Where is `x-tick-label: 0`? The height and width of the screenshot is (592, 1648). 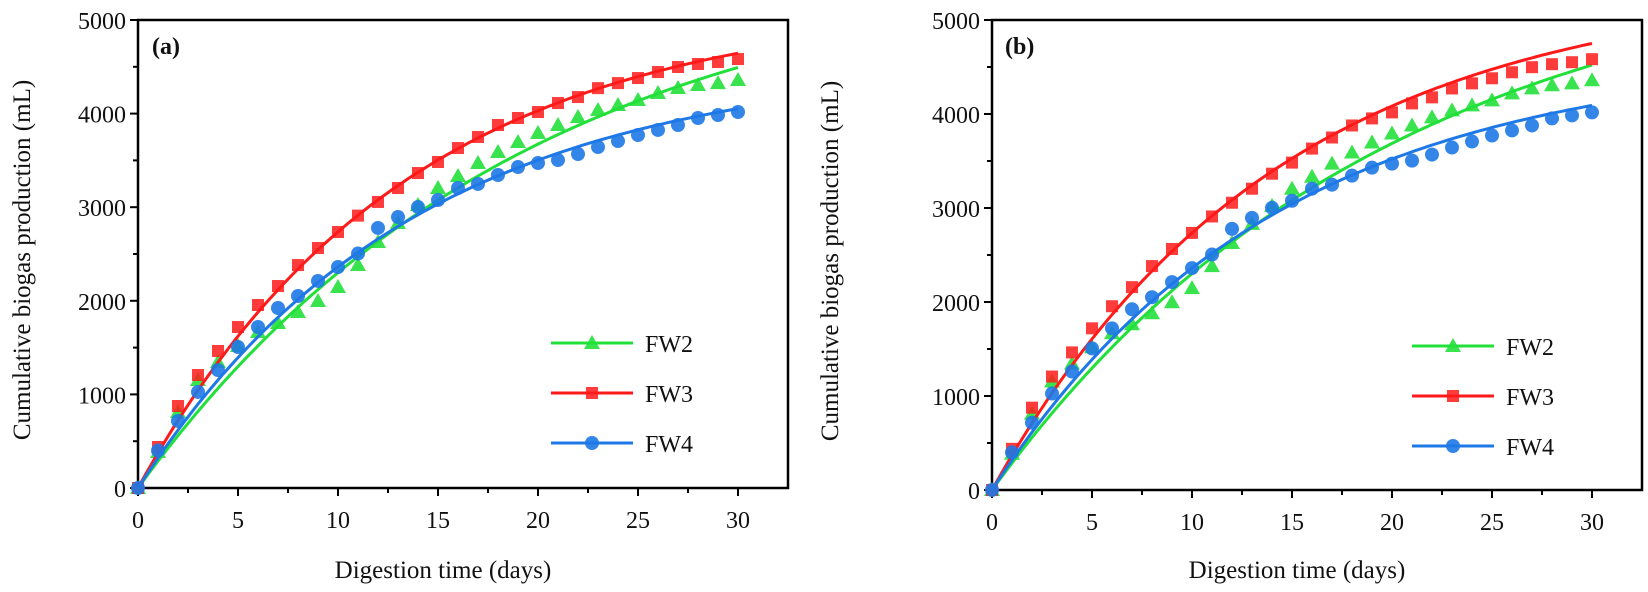 x-tick-label: 0 is located at coordinates (992, 523).